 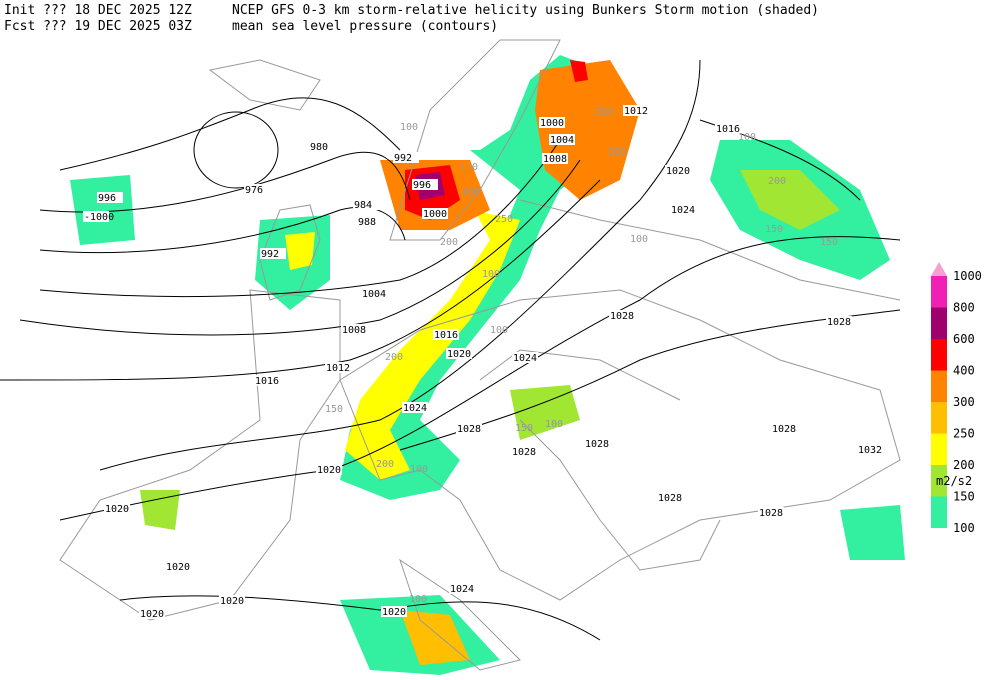 I want to click on legend-label: 200, so click(x=964, y=465).